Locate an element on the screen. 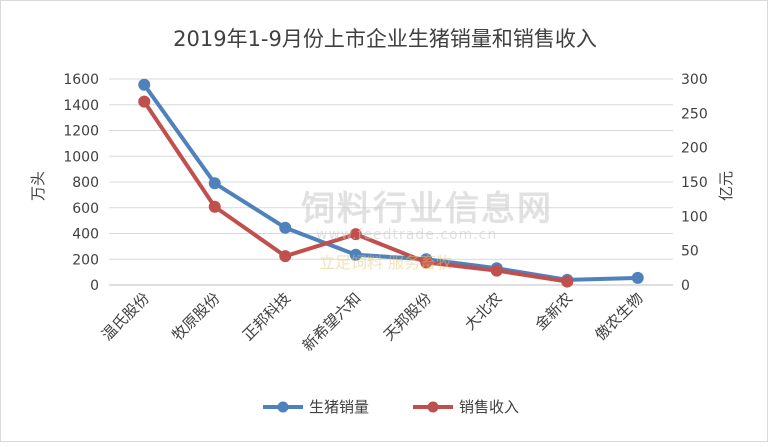  left-tick-label: 1600 is located at coordinates (81, 80).